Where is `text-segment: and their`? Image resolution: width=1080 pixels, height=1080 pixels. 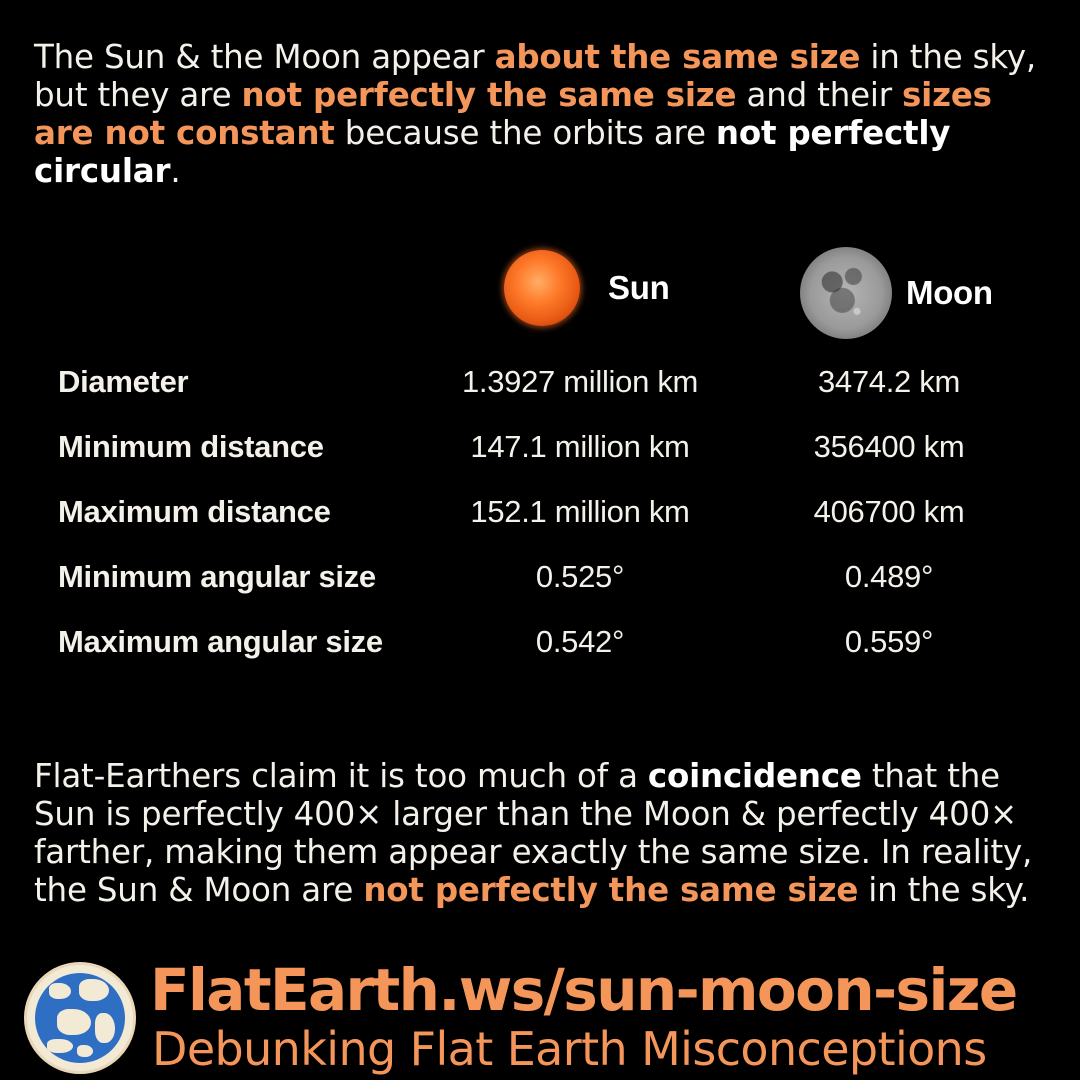
text-segment: and their is located at coordinates (819, 95).